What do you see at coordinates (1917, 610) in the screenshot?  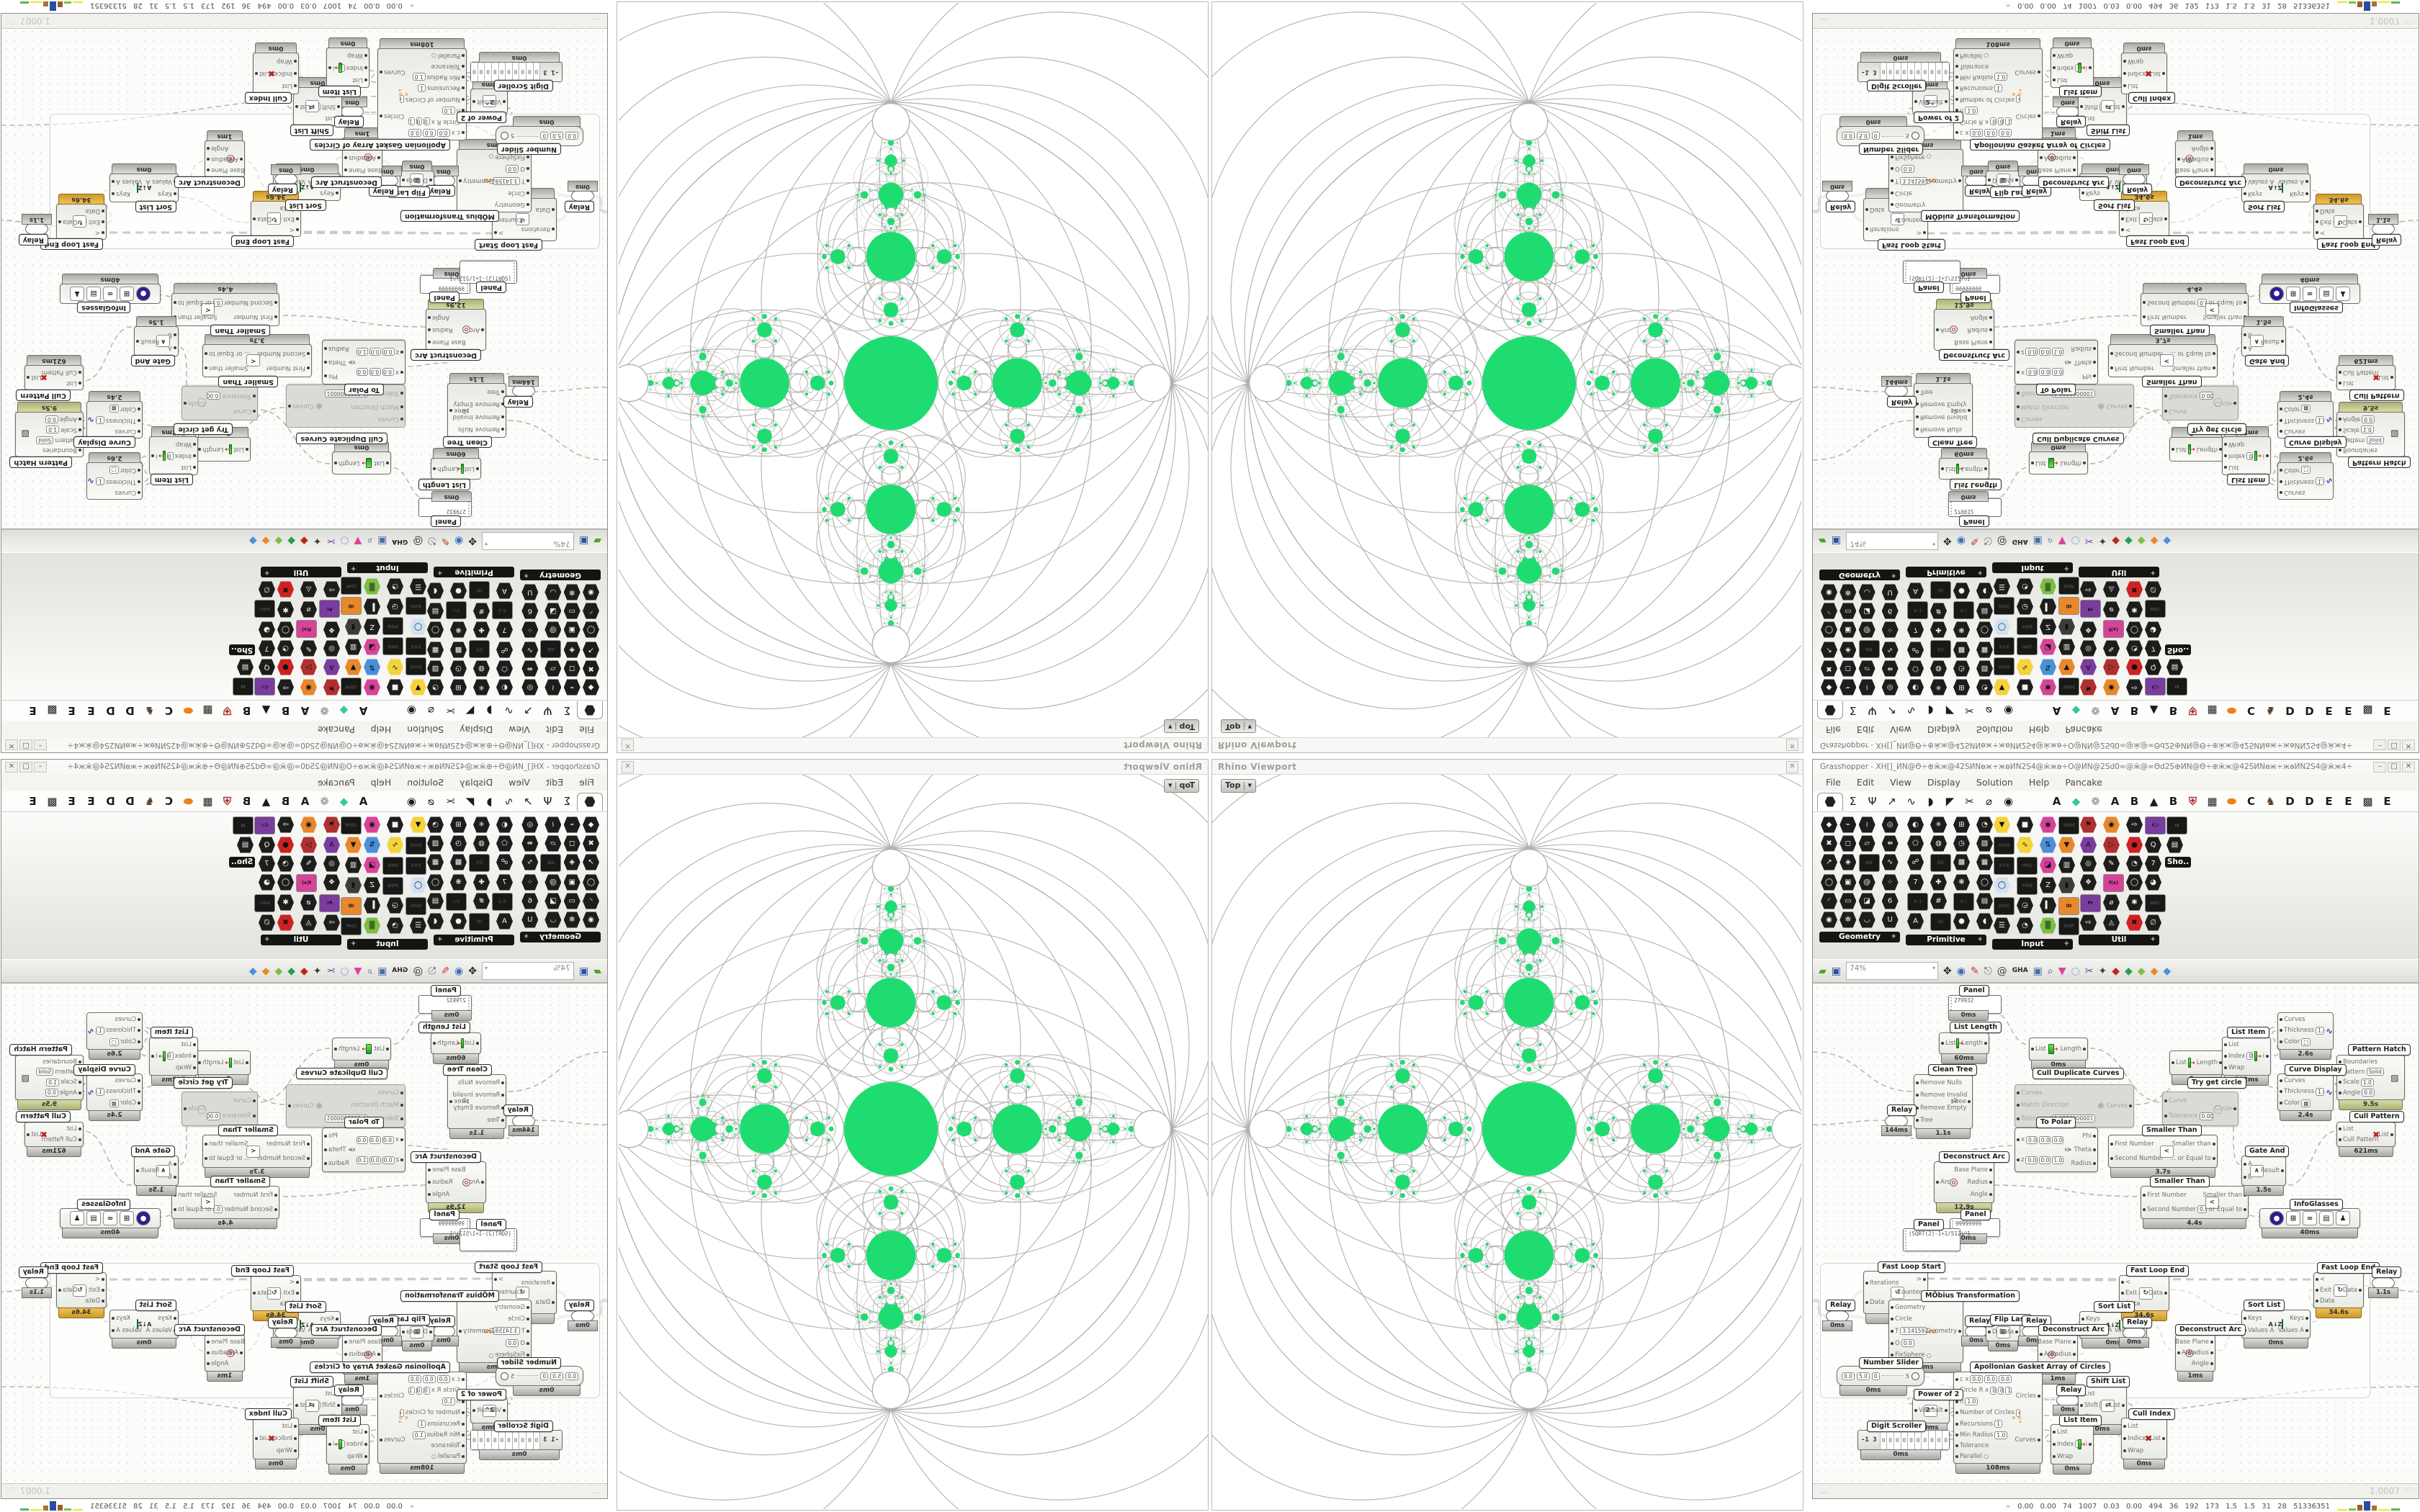 I see `palette-icon: 0.1` at bounding box center [1917, 610].